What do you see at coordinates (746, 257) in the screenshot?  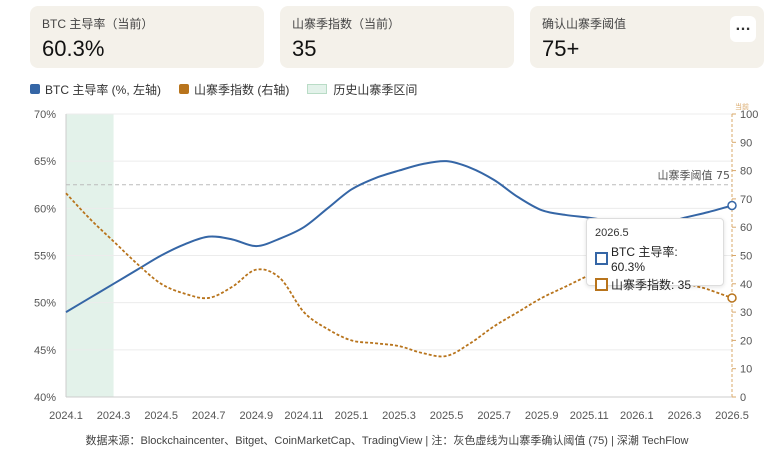 I see `right-tick-label: 50` at bounding box center [746, 257].